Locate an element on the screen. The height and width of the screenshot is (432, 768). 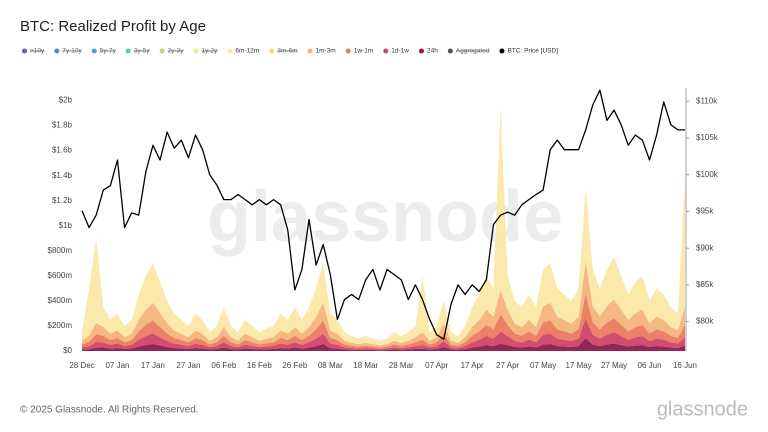
legend-label: 24h is located at coordinates (432, 51).